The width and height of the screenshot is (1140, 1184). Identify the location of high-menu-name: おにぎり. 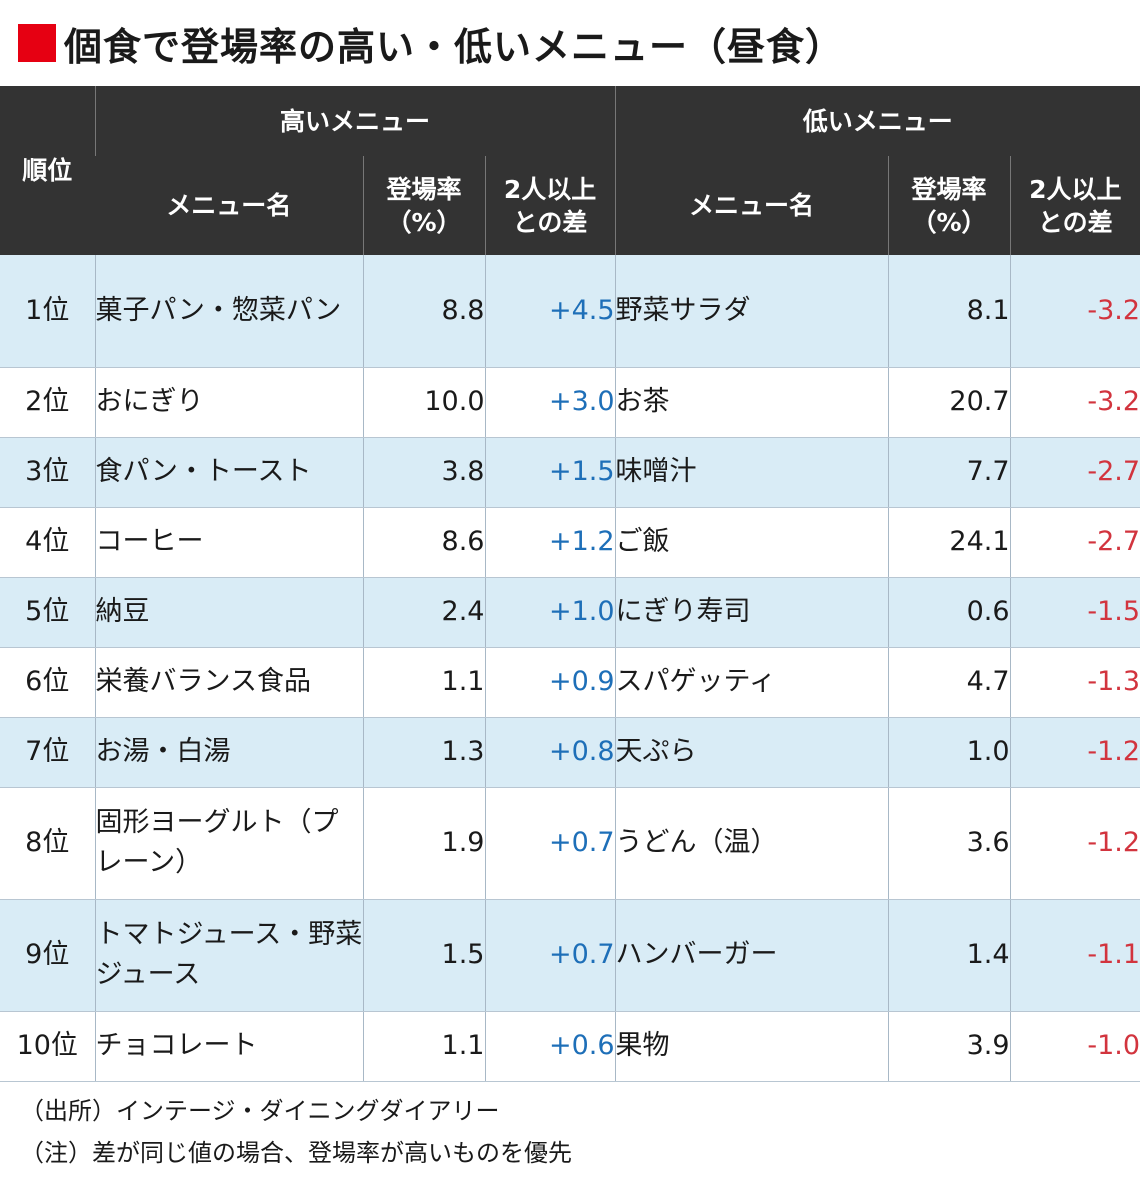
(228, 402).